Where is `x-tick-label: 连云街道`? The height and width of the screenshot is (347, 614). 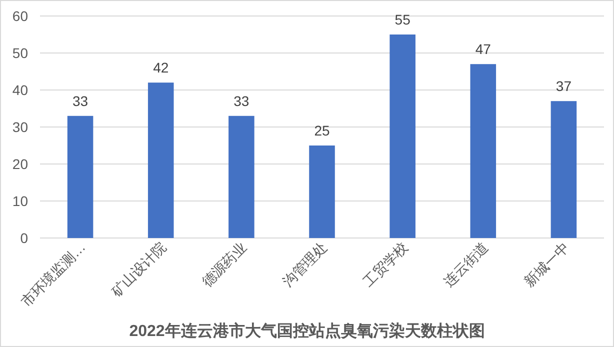
x-tick-label: 连云街道 is located at coordinates (466, 264).